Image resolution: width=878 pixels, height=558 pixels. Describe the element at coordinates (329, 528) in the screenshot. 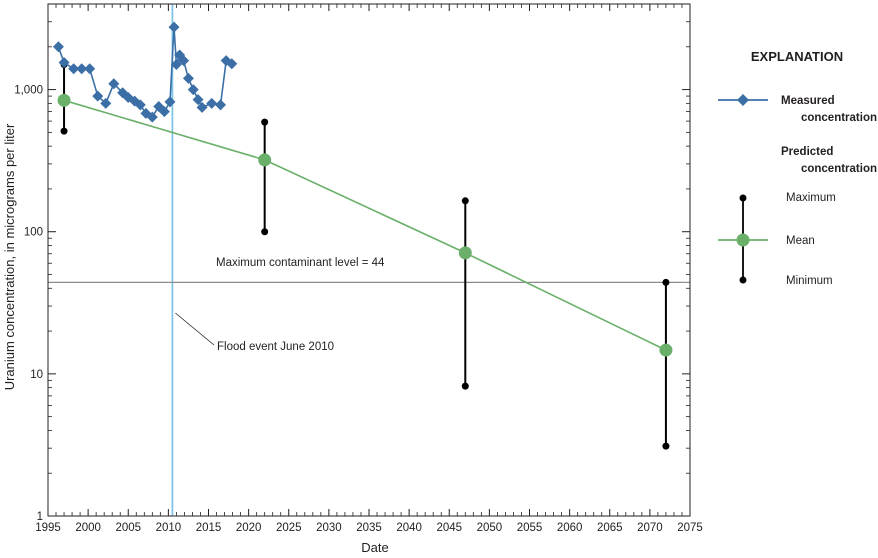

I see `x-tick-label: 2030` at that location.